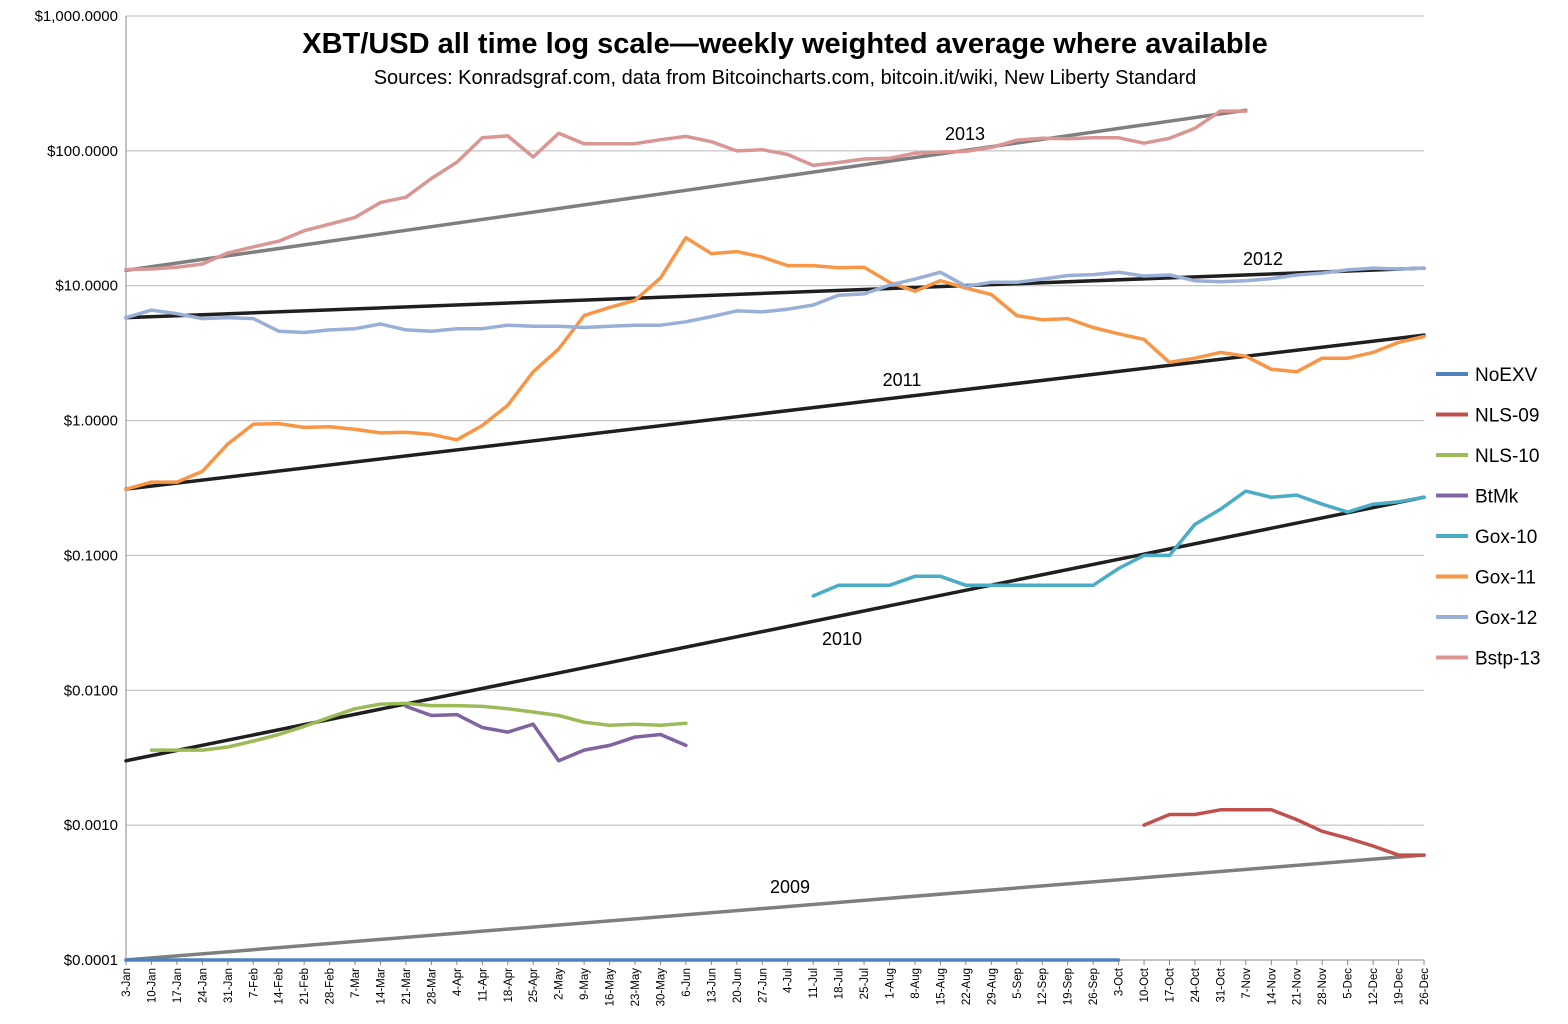  What do you see at coordinates (280, 986) in the screenshot?
I see `x-tick-label-6: 14-Feb` at bounding box center [280, 986].